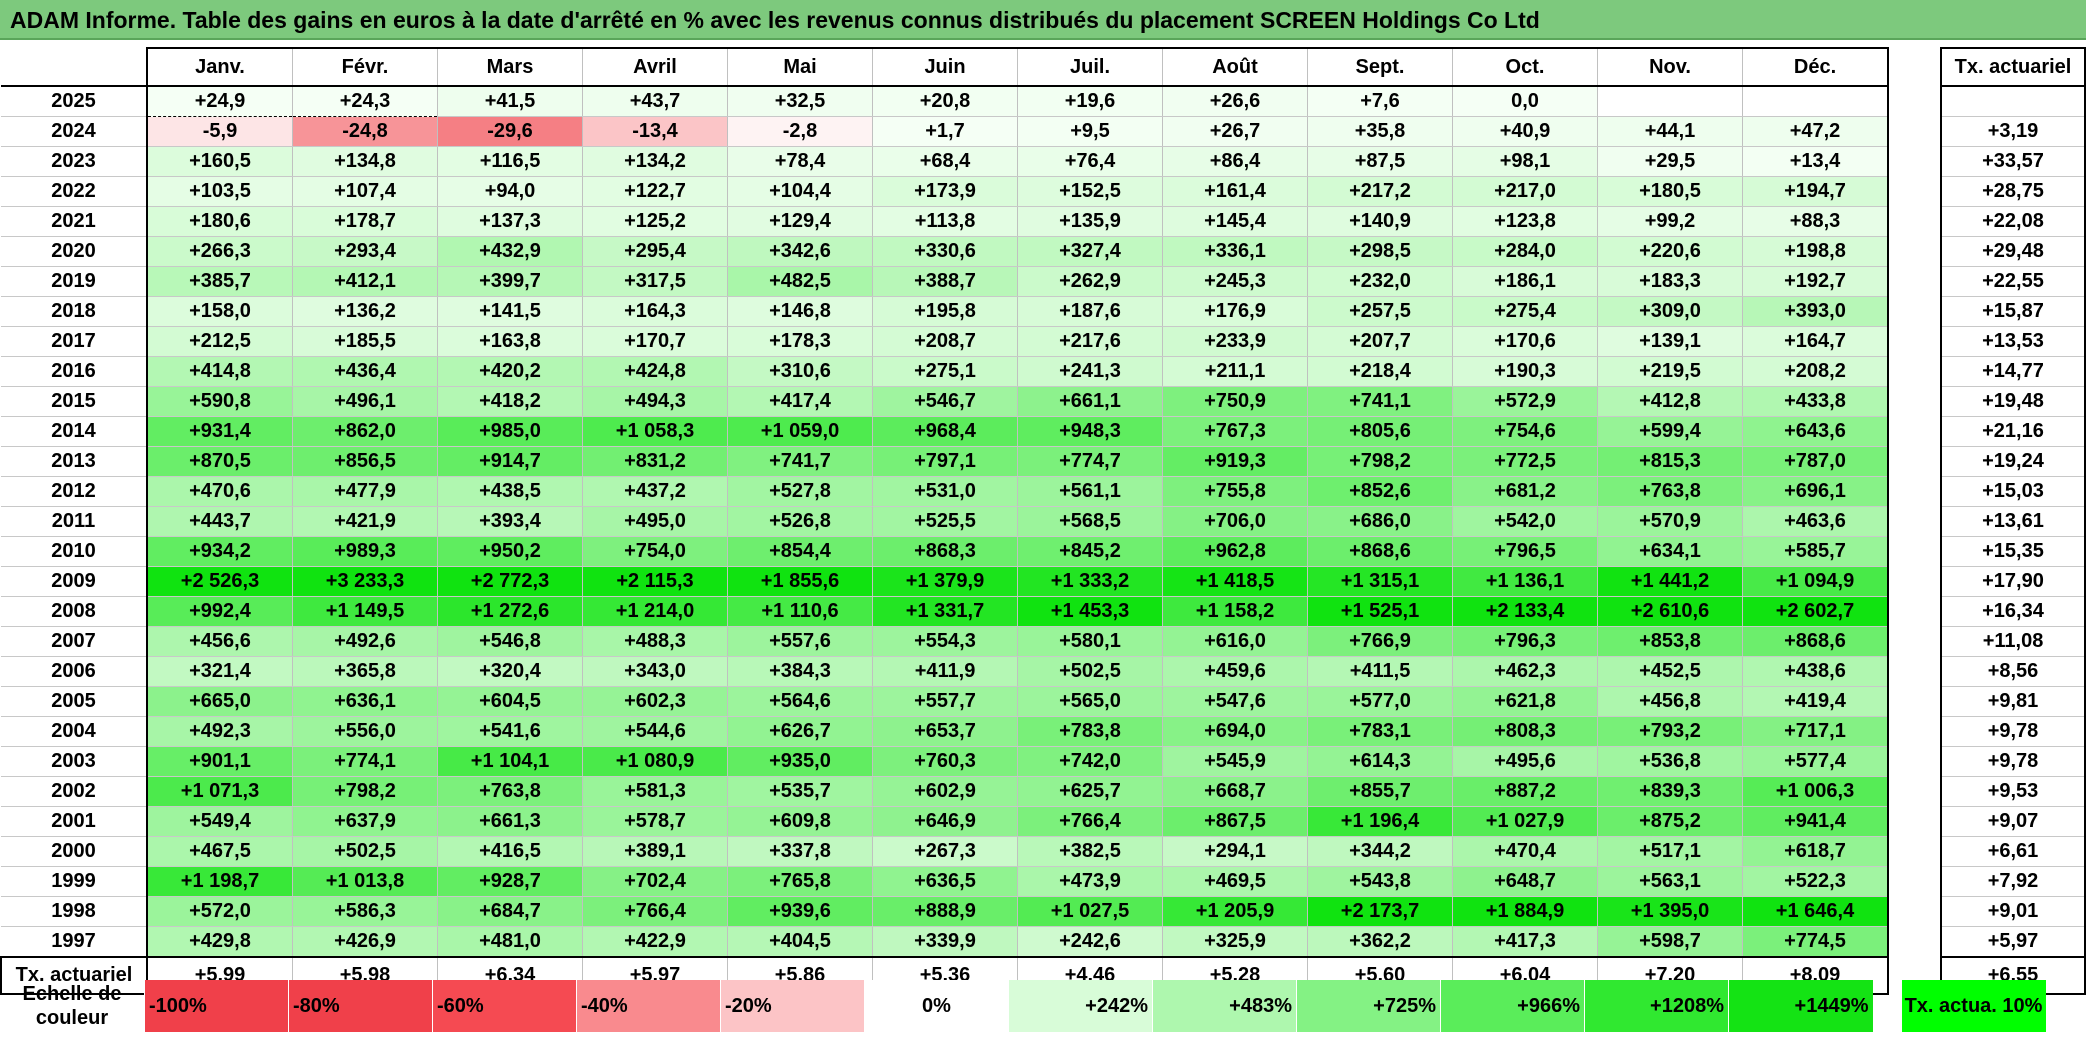 This screenshot has width=2086, height=1037. Describe the element at coordinates (1235, 341) in the screenshot. I see `value-cell: +233,9` at that location.